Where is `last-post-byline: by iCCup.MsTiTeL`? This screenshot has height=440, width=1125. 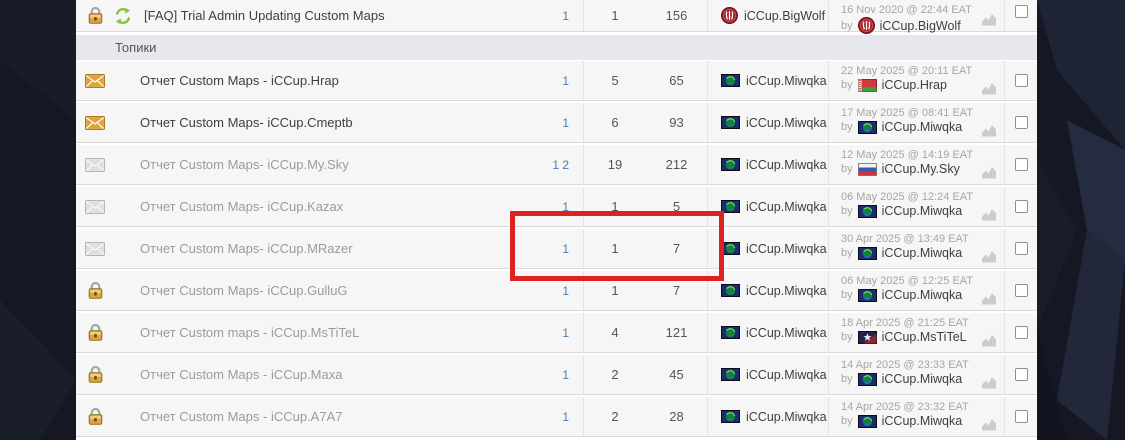
last-post-byline: by iCCup.MsTiTeL is located at coordinates (922, 337).